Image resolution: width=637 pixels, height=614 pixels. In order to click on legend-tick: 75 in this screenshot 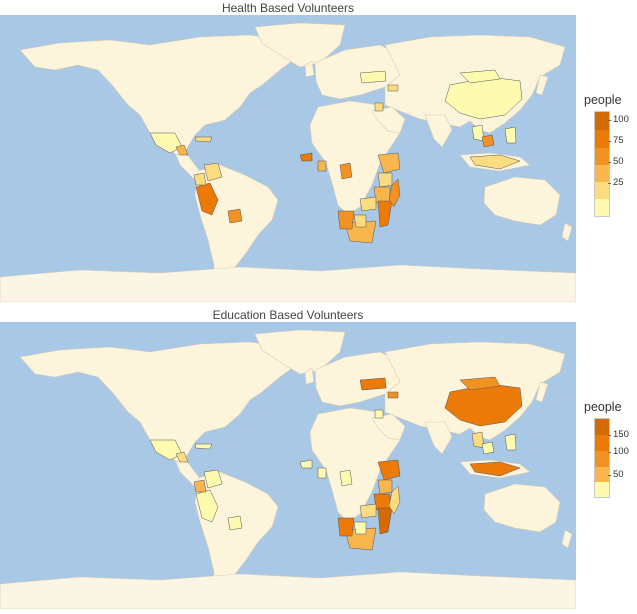, I will do `click(616, 140)`.